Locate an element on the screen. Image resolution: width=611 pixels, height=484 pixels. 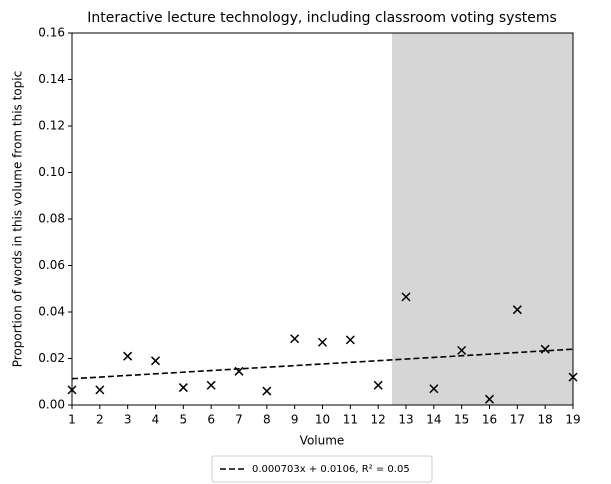
x-tick-label: 17 is located at coordinates (517, 420).